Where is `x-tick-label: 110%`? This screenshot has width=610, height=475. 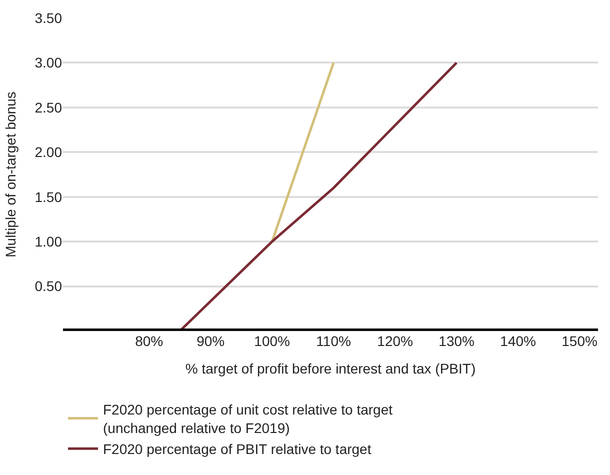
x-tick-label: 110% is located at coordinates (333, 341).